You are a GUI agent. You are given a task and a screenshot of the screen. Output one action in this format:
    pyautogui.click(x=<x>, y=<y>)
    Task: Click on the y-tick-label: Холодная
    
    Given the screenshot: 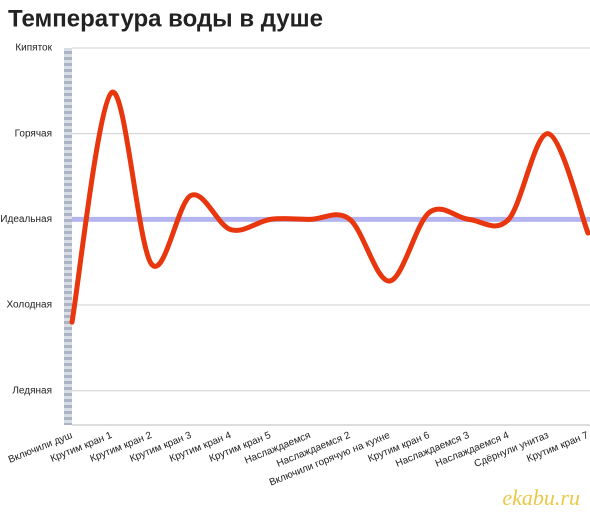 What is the action you would take?
    pyautogui.click(x=29, y=305)
    